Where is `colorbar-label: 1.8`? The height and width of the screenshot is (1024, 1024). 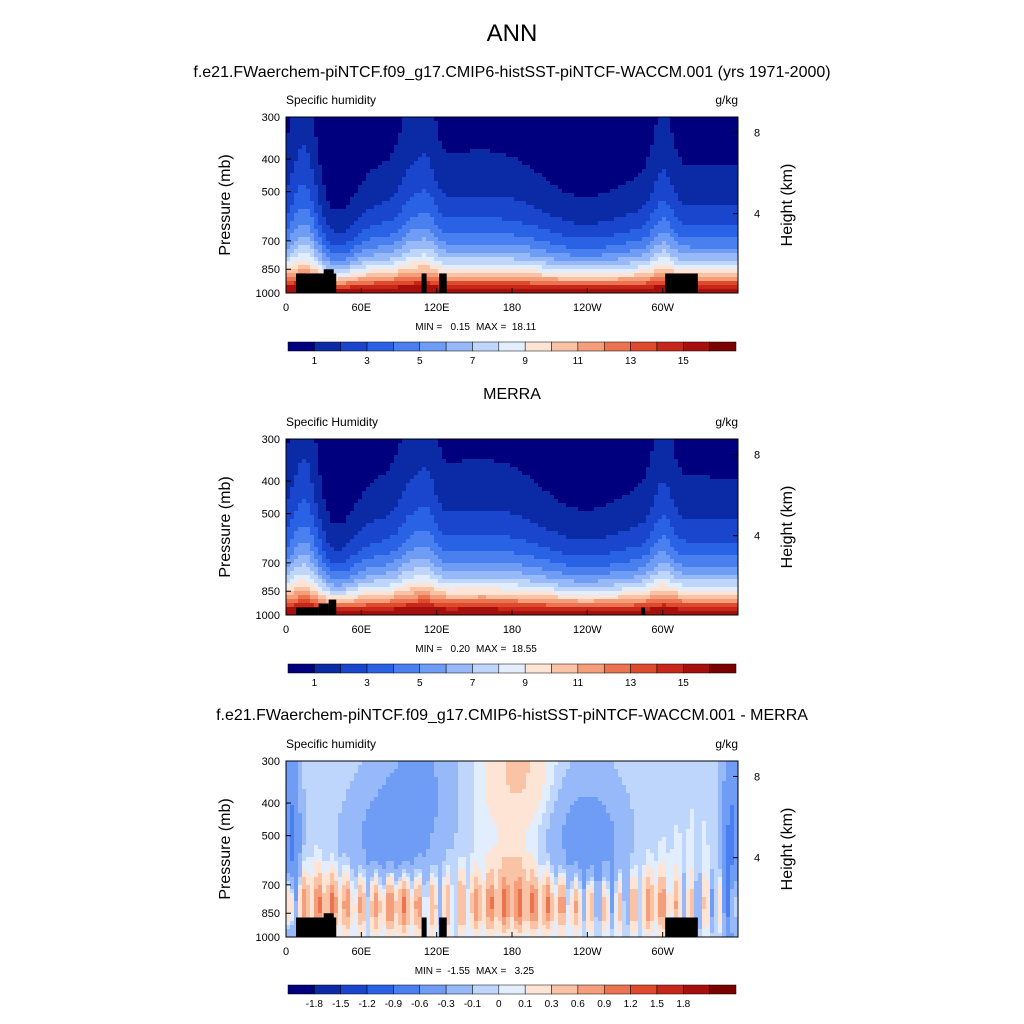
colorbar-label: 1.8 is located at coordinates (683, 1004).